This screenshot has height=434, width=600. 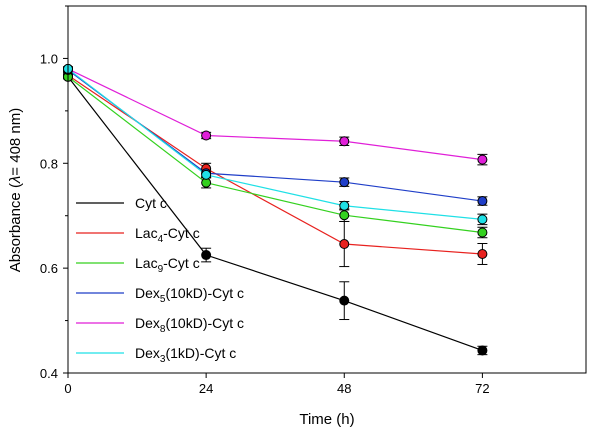 I want to click on y-axis-ticks: 0.4 0.6 0.8 1.0, so click(x=54, y=193).